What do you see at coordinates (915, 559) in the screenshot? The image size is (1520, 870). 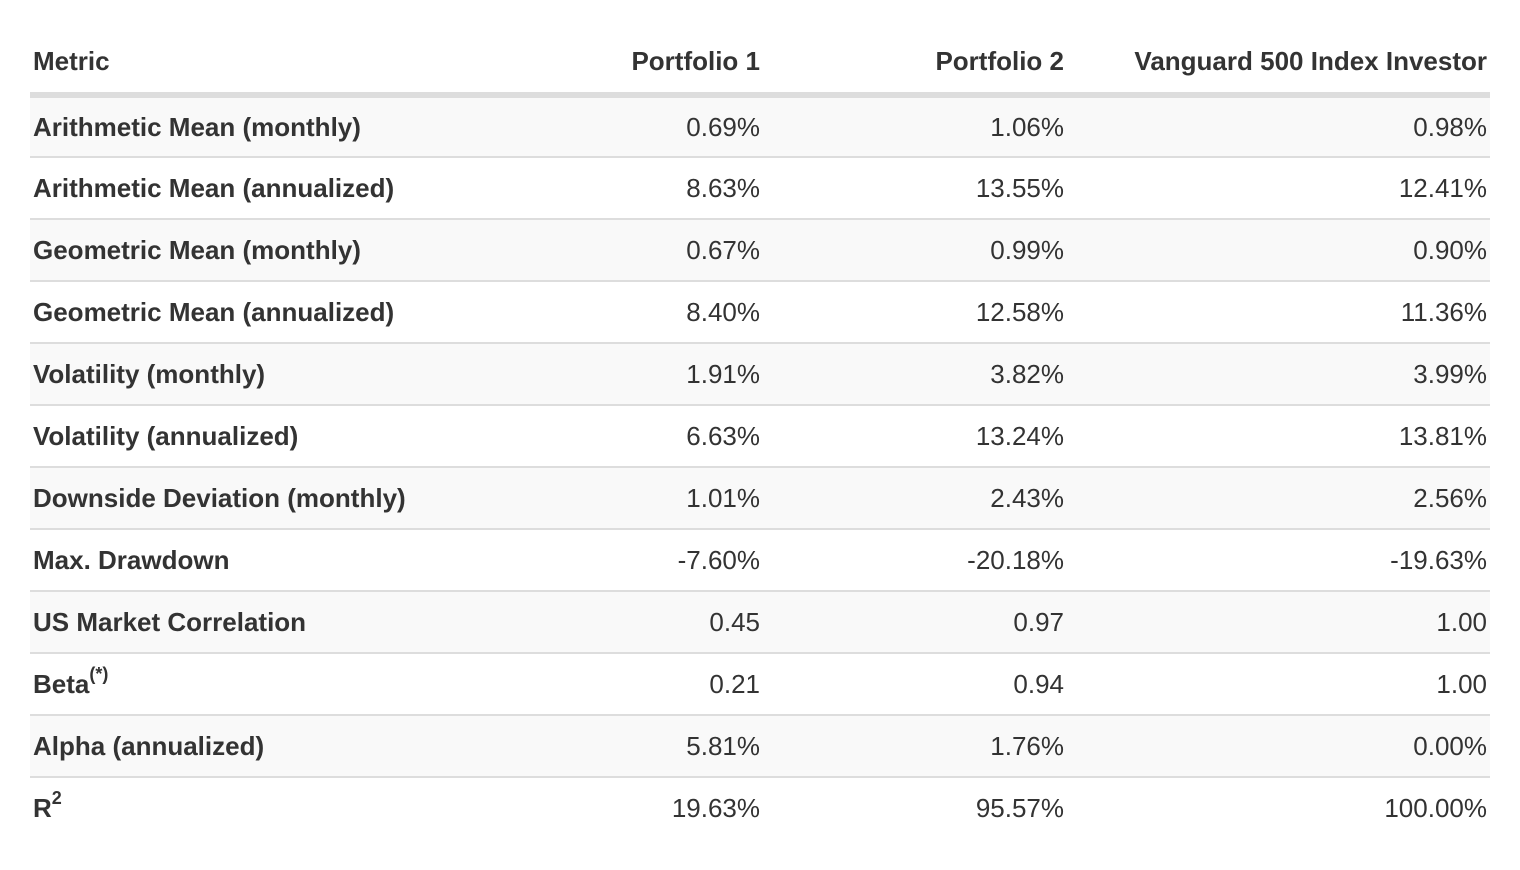 I see `portfolio-2-value-cell: -20.18%` at bounding box center [915, 559].